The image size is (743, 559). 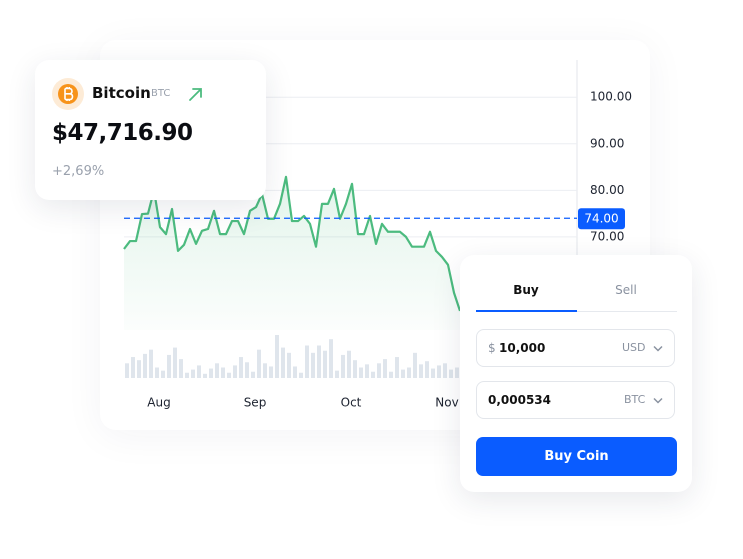 I want to click on y-tick-label: 70.00, so click(x=607, y=236).